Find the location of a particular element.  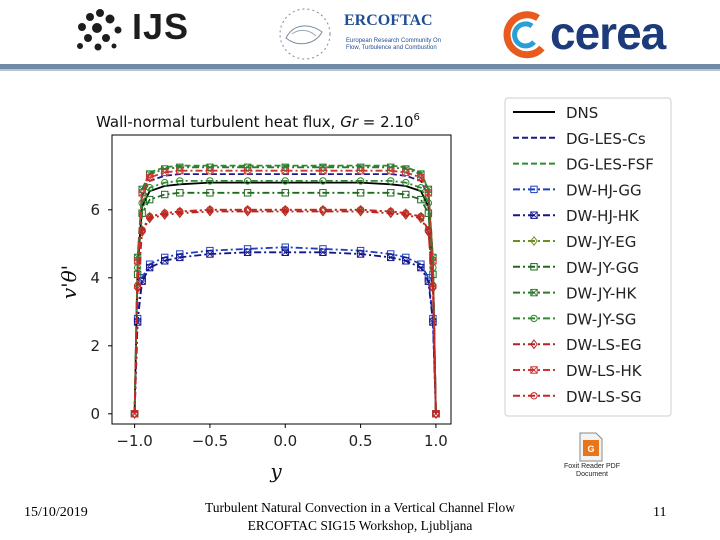

ercoftac-logo-icon is located at coordinates (305, 34).